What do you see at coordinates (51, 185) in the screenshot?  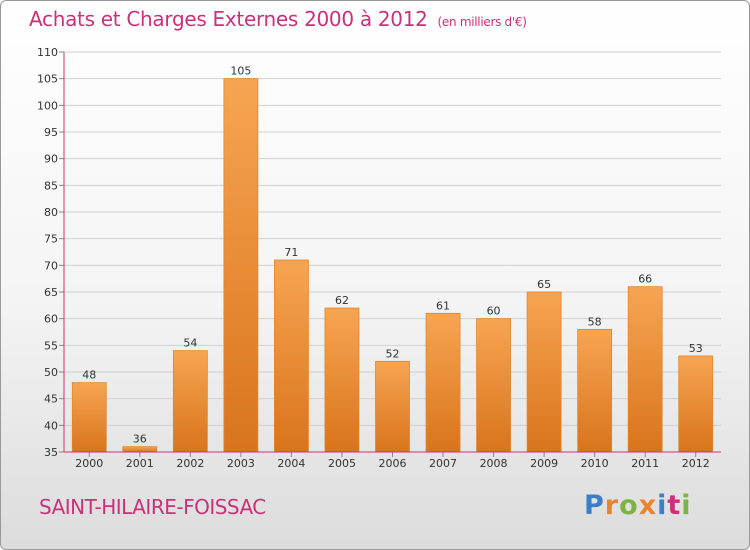 I see `y-tick-label: 85` at bounding box center [51, 185].